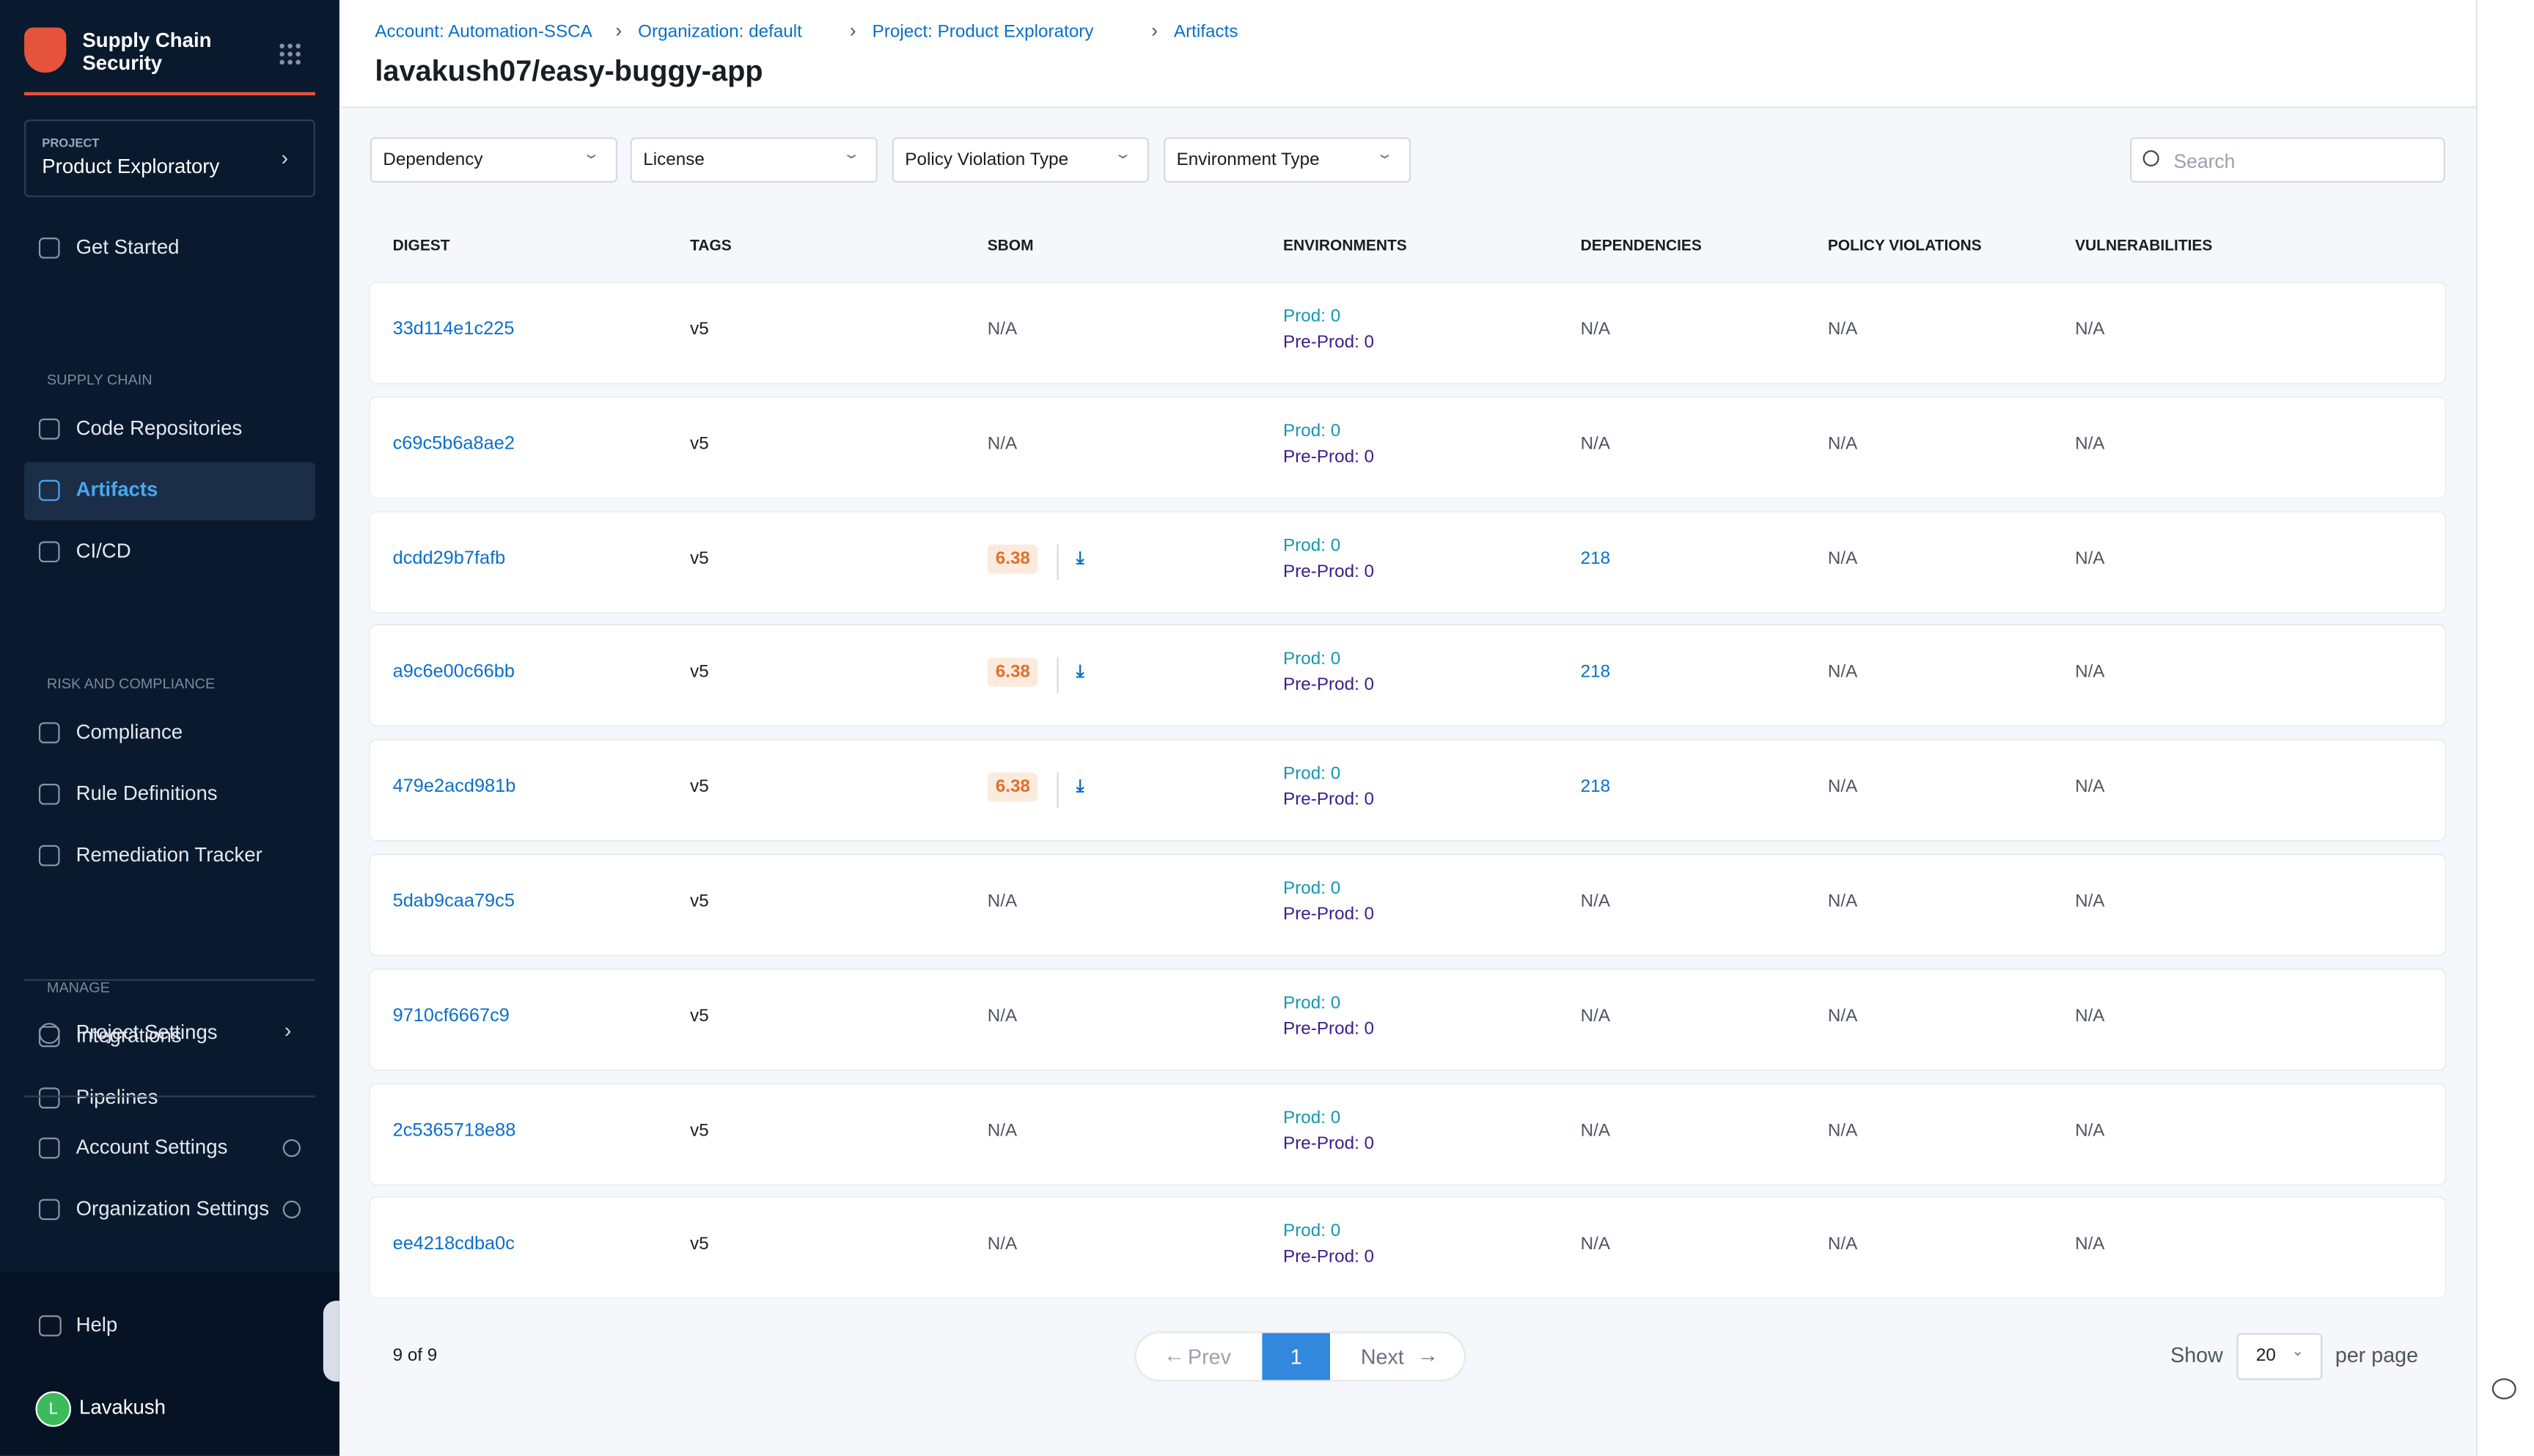  What do you see at coordinates (454, 1130) in the screenshot?
I see `digest-link: 2c5365718e88` at bounding box center [454, 1130].